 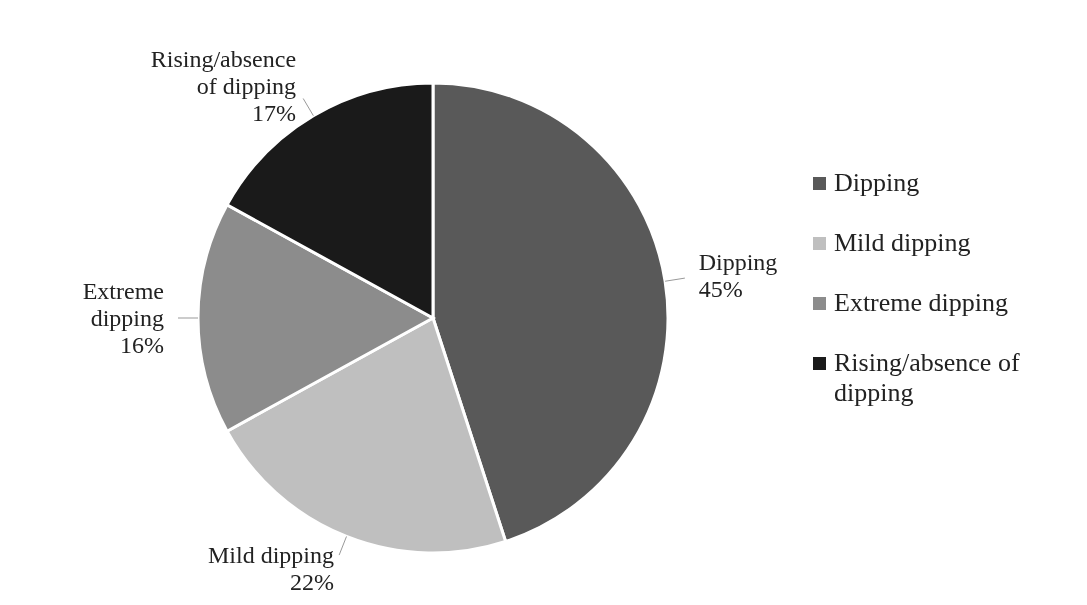 What do you see at coordinates (877, 183) in the screenshot?
I see `legend-label: Dipping` at bounding box center [877, 183].